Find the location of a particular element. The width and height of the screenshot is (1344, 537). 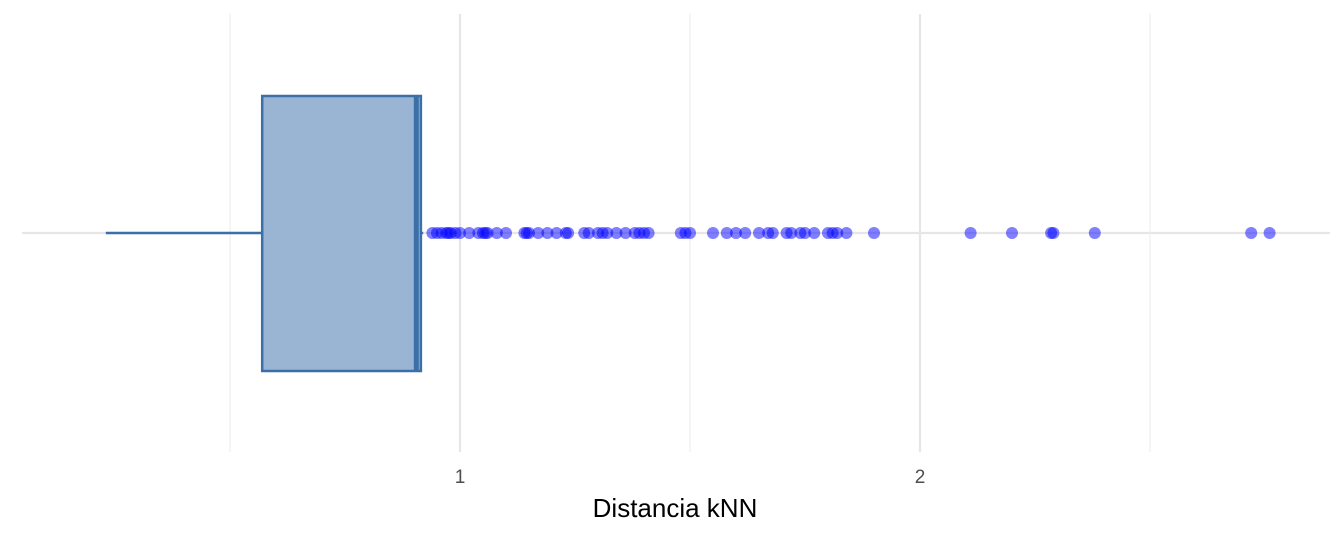

x-tick-label: 1 is located at coordinates (460, 477).